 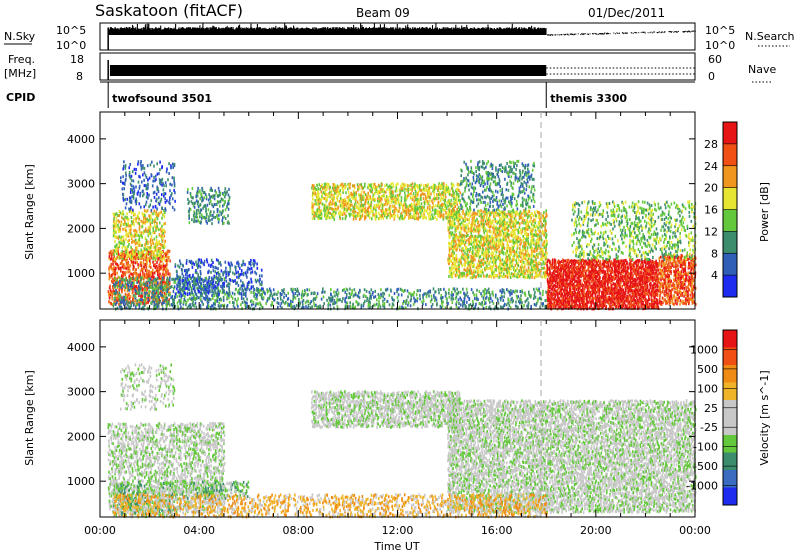 I want to click on freq-frame, so click(x=397, y=66).